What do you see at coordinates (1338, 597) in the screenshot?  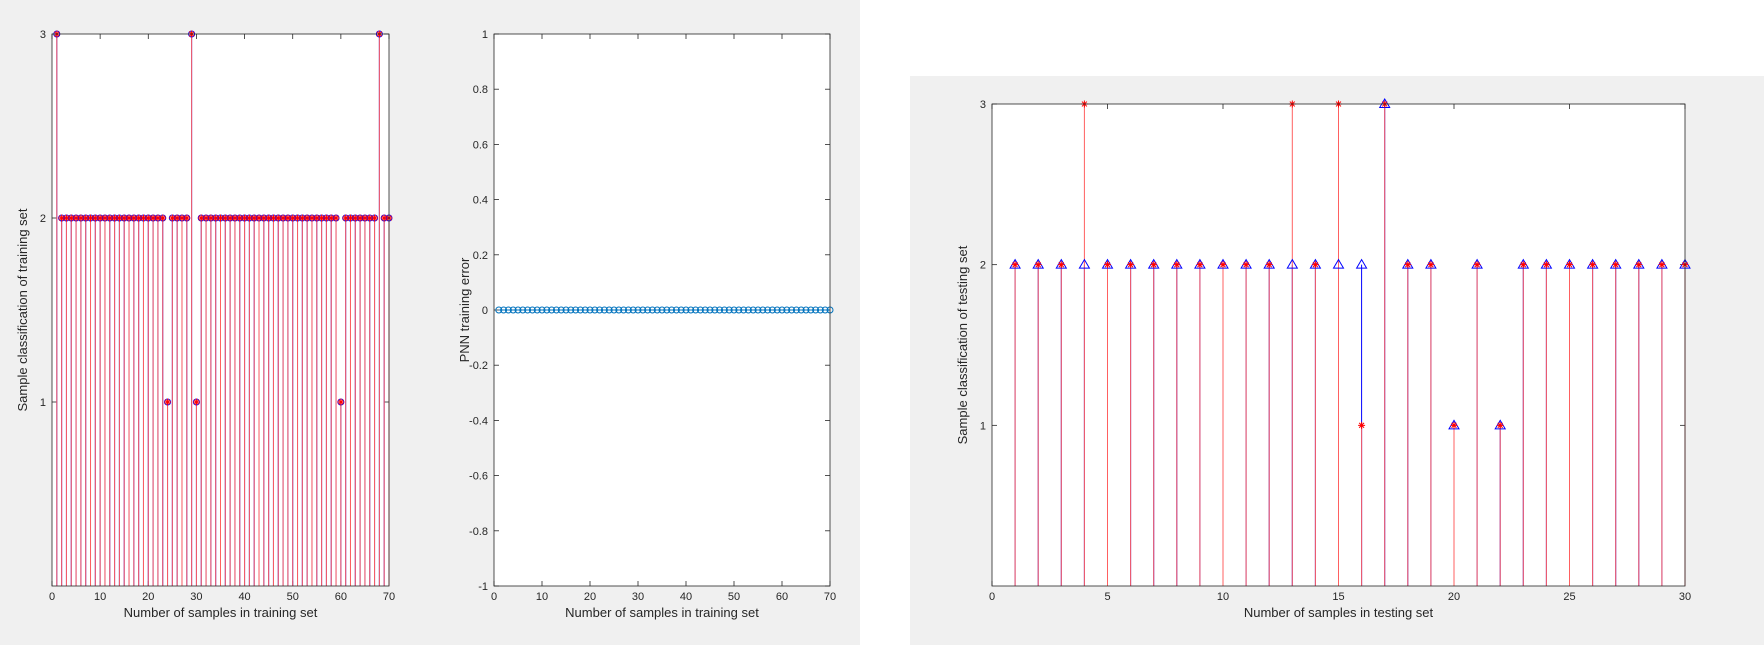 I see `x-tick-label: 15` at bounding box center [1338, 597].